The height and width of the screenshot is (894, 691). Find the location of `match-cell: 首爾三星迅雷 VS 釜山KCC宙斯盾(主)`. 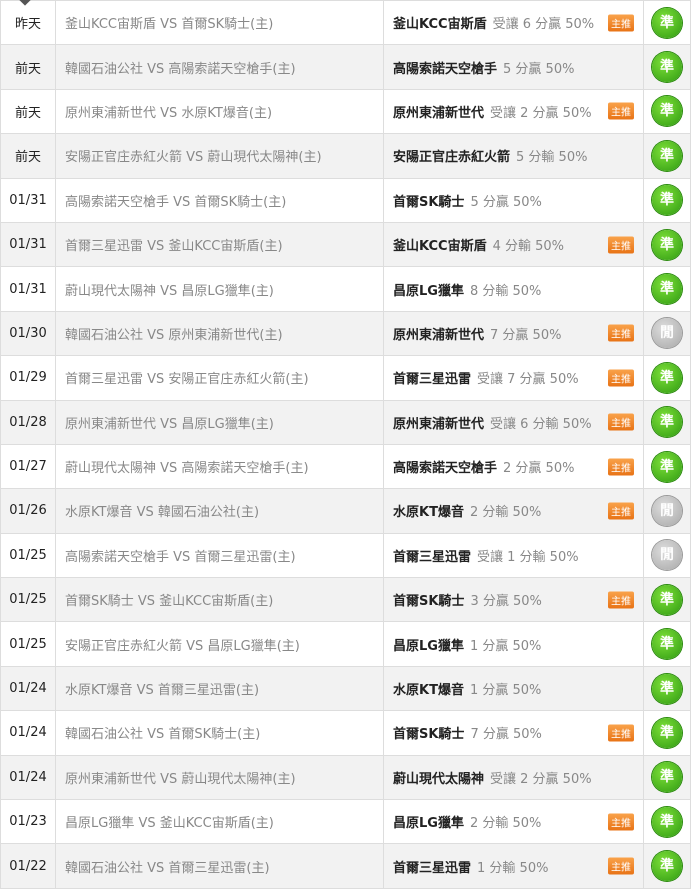

match-cell: 首爾三星迅雷 VS 釜山KCC宙斯盾(主) is located at coordinates (219, 244).